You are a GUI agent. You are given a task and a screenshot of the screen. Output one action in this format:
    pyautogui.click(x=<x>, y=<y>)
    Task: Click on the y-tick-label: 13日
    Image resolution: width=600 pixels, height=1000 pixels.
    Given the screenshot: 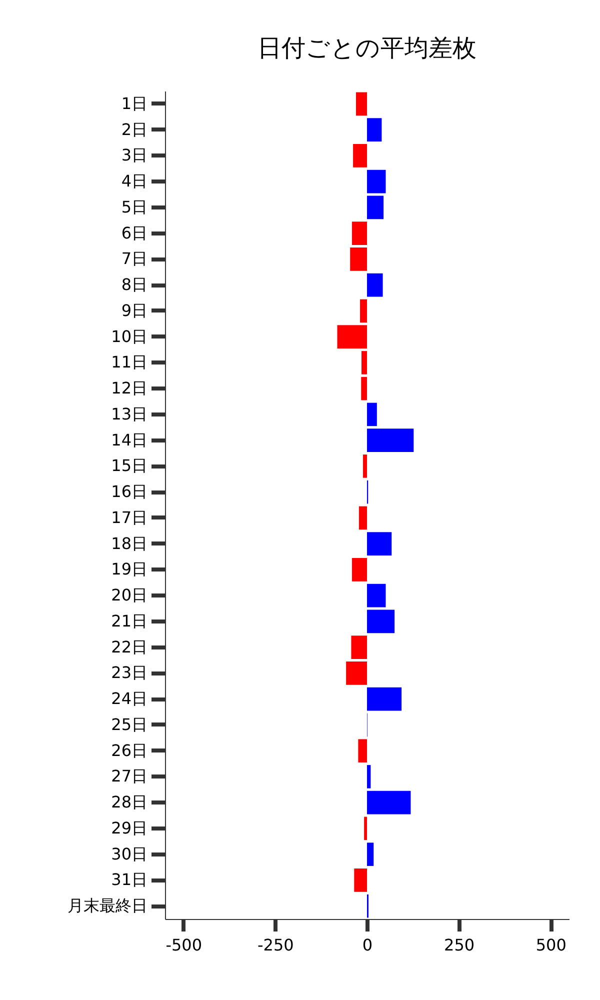 What is the action you would take?
    pyautogui.click(x=129, y=414)
    